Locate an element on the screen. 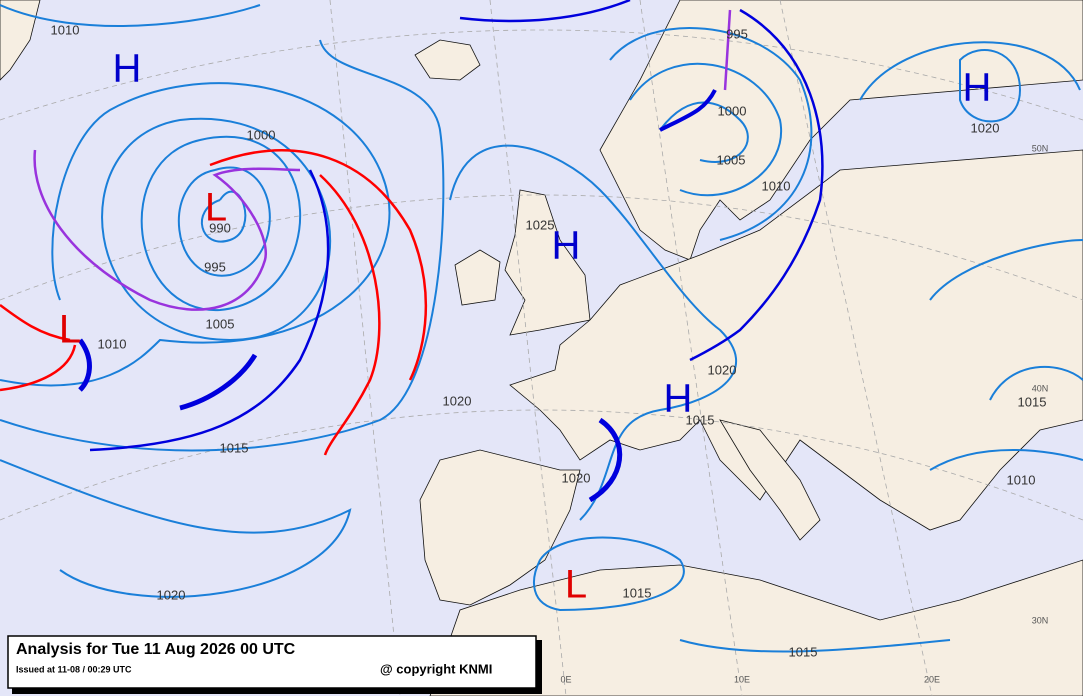 The width and height of the screenshot is (1083, 696). front is located at coordinates (38, 347).